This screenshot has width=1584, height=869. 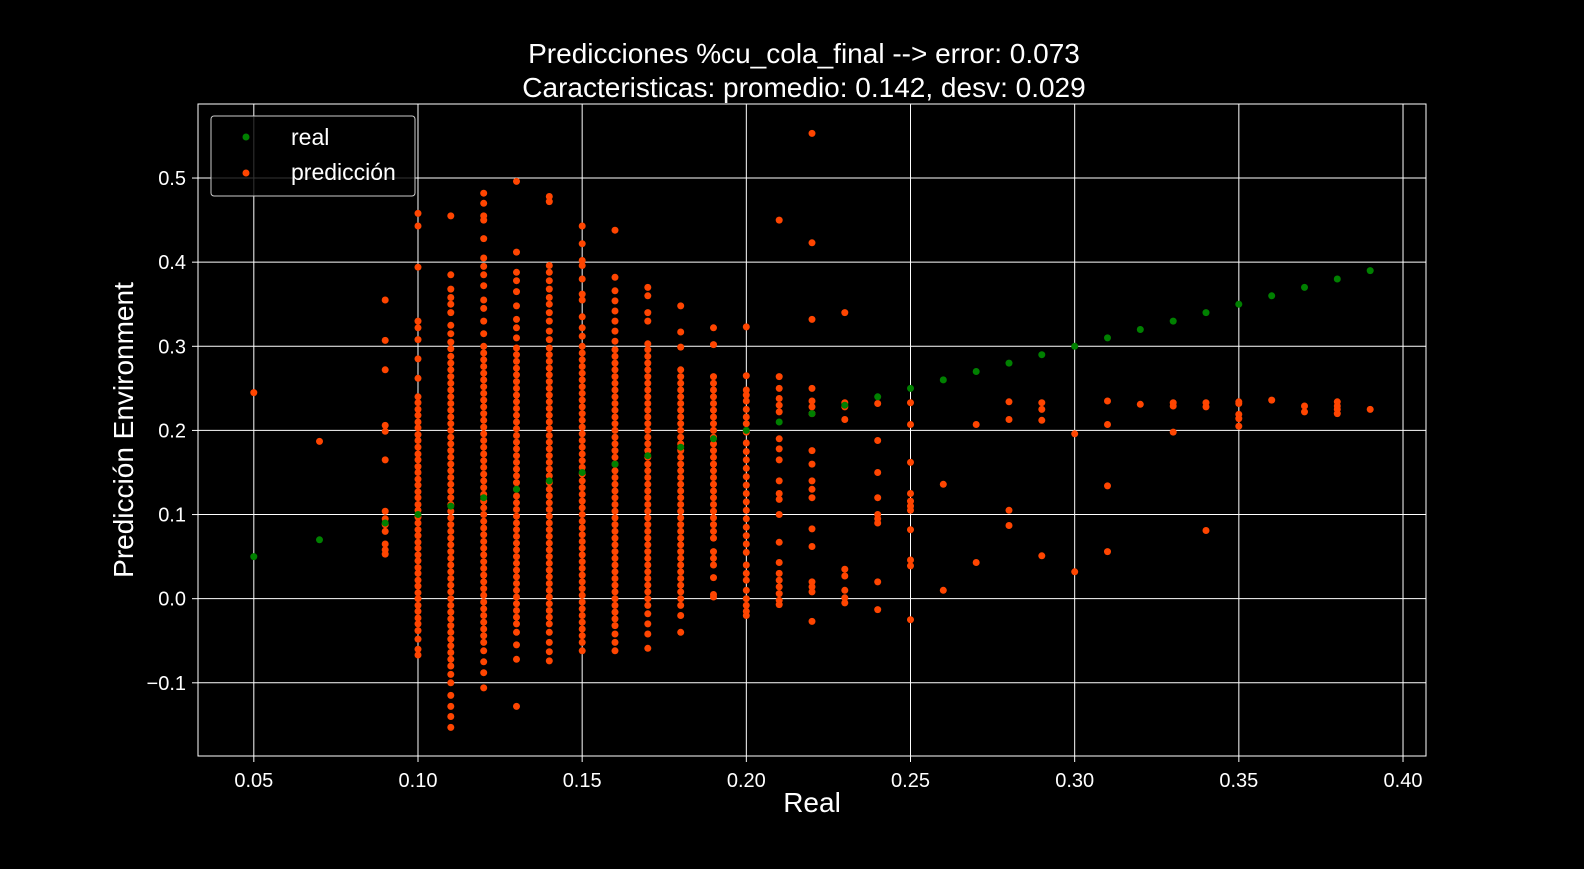 What do you see at coordinates (812, 802) in the screenshot?
I see `x-axis-label: Real` at bounding box center [812, 802].